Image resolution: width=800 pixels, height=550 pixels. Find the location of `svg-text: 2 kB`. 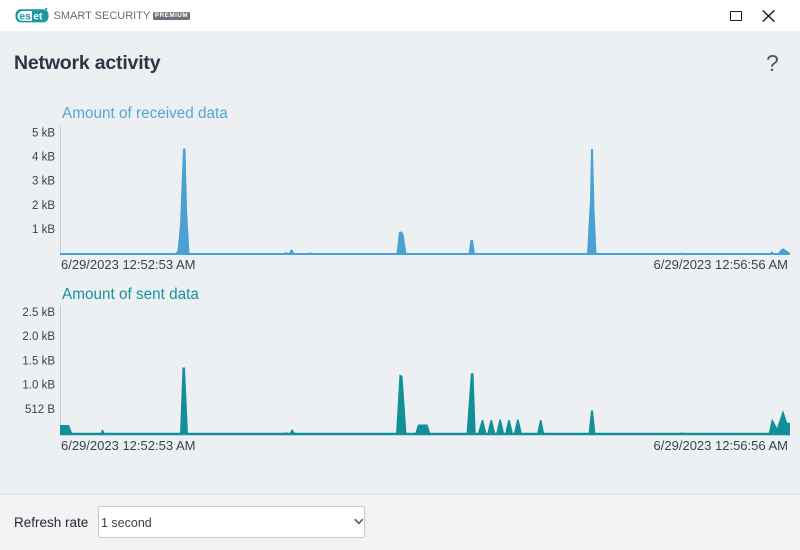

svg-text: 2 kB is located at coordinates (43, 206).